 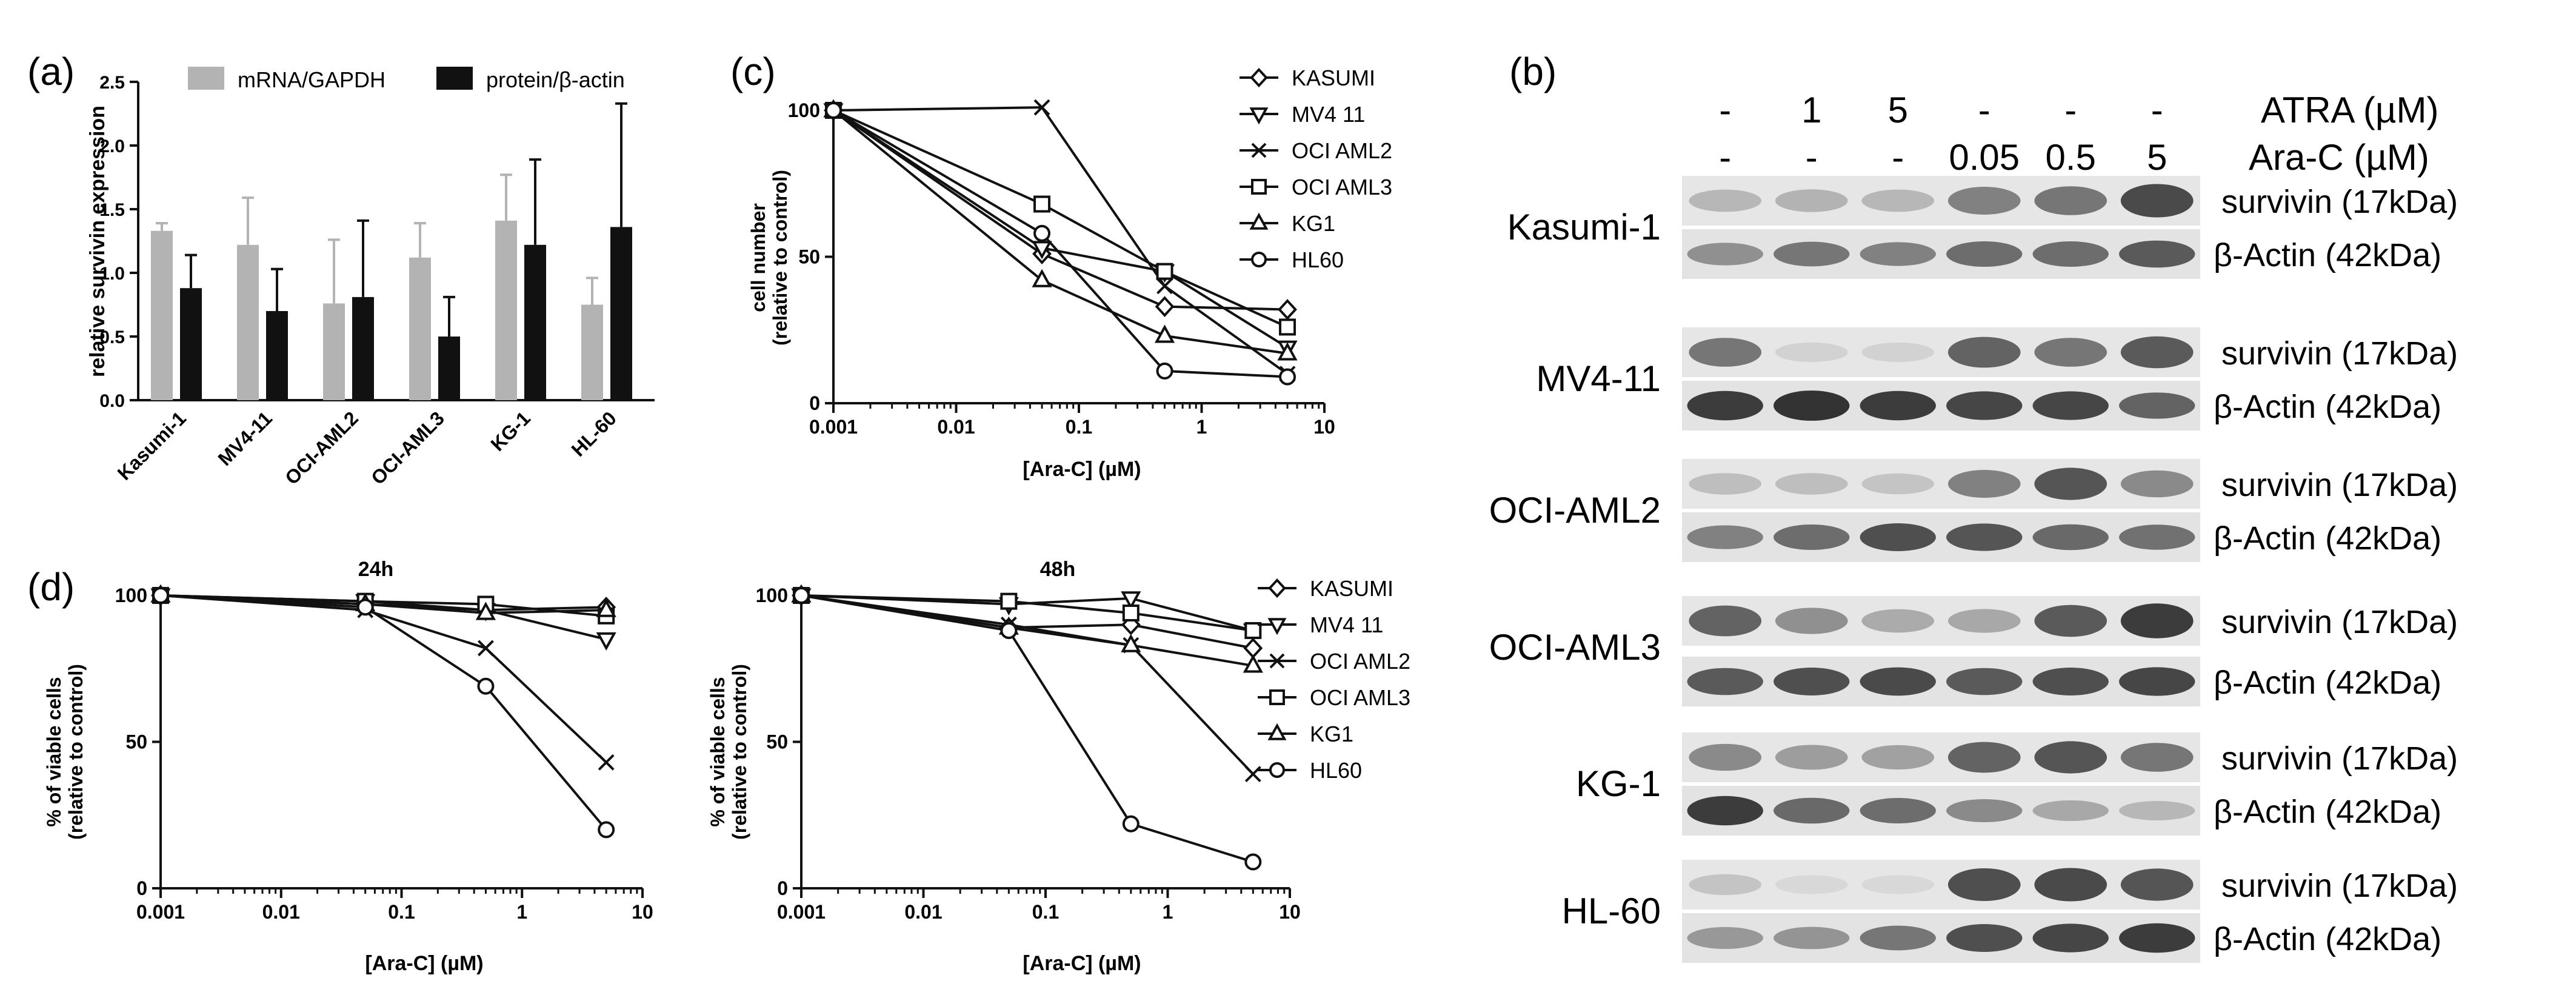 What do you see at coordinates (151, 445) in the screenshot?
I see `x-tick-label: Kasumi-1` at bounding box center [151, 445].